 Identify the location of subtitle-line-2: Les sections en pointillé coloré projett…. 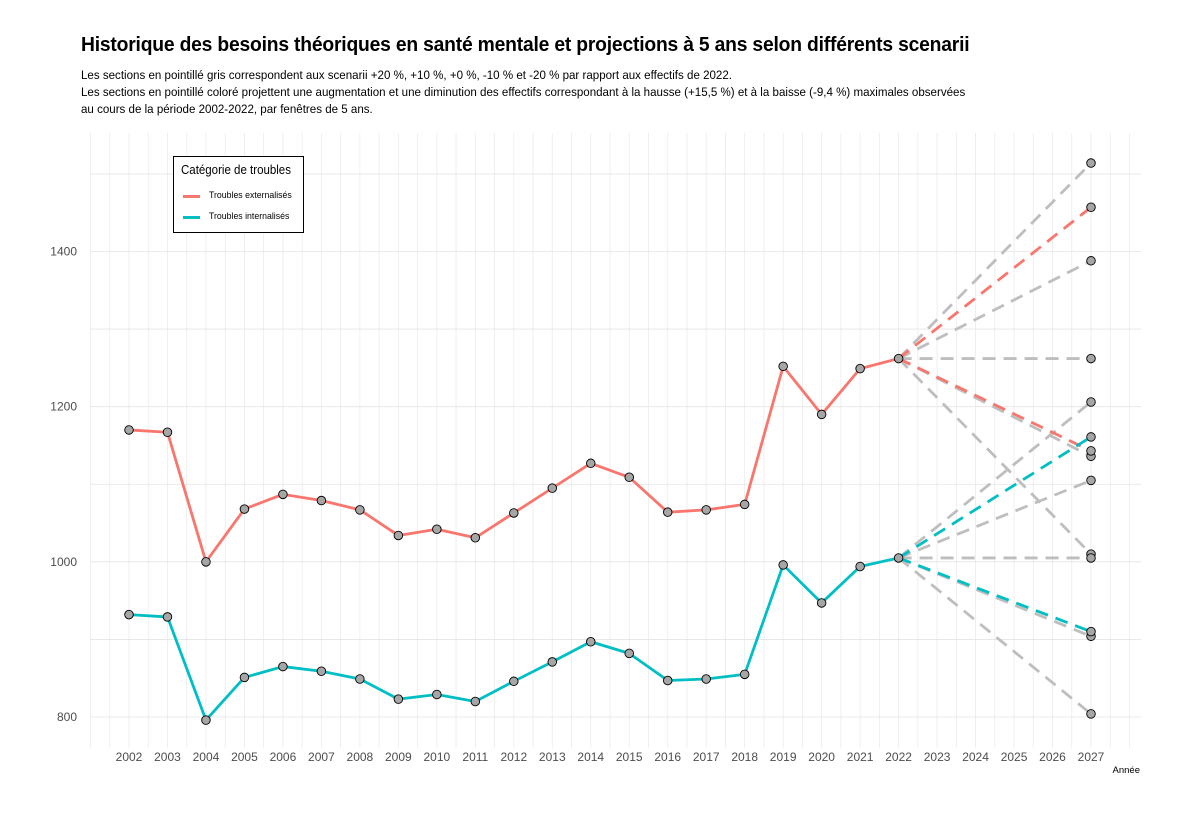
(523, 92).